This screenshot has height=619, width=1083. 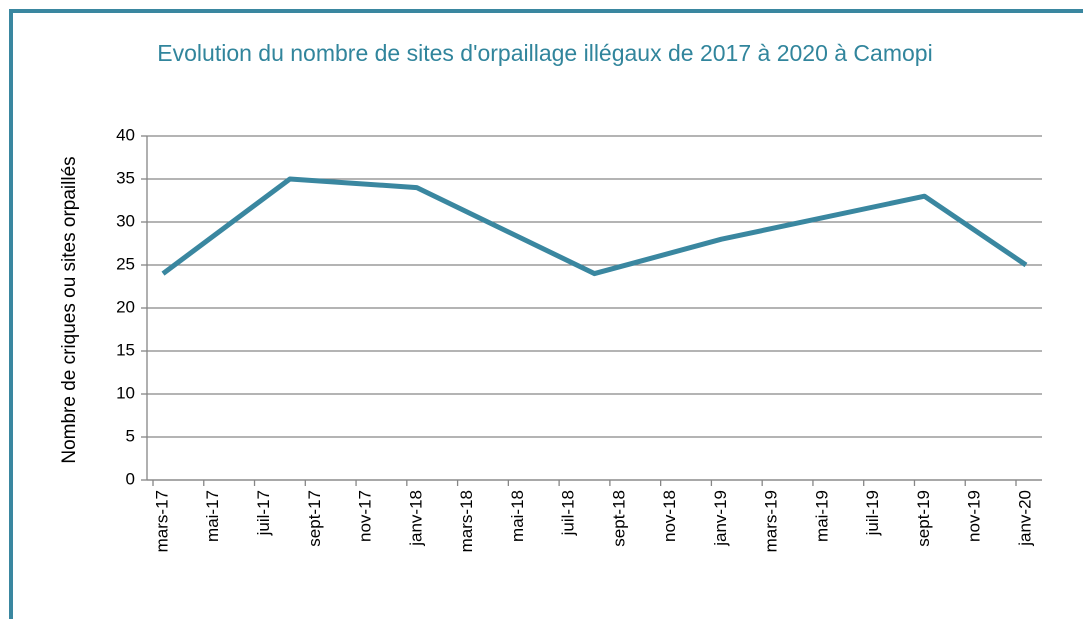 I want to click on x-tick-label: mars-17, so click(x=161, y=521).